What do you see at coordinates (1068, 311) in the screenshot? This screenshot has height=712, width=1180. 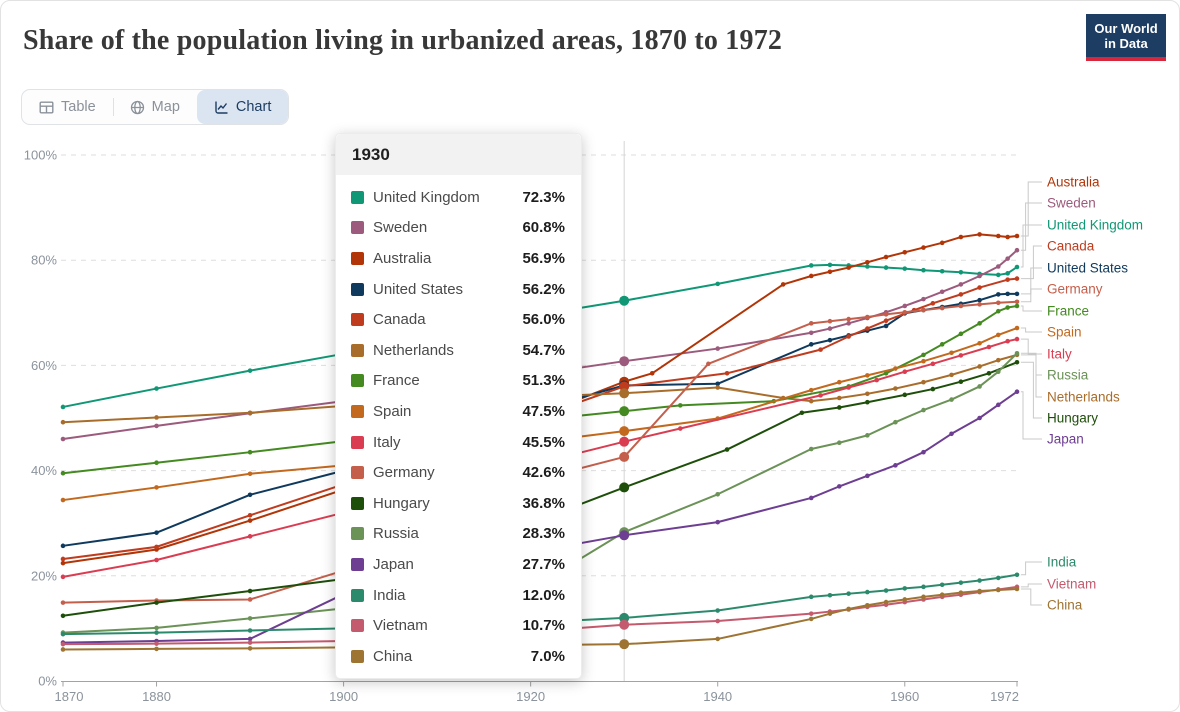 I see `series-end-label-france: France` at bounding box center [1068, 311].